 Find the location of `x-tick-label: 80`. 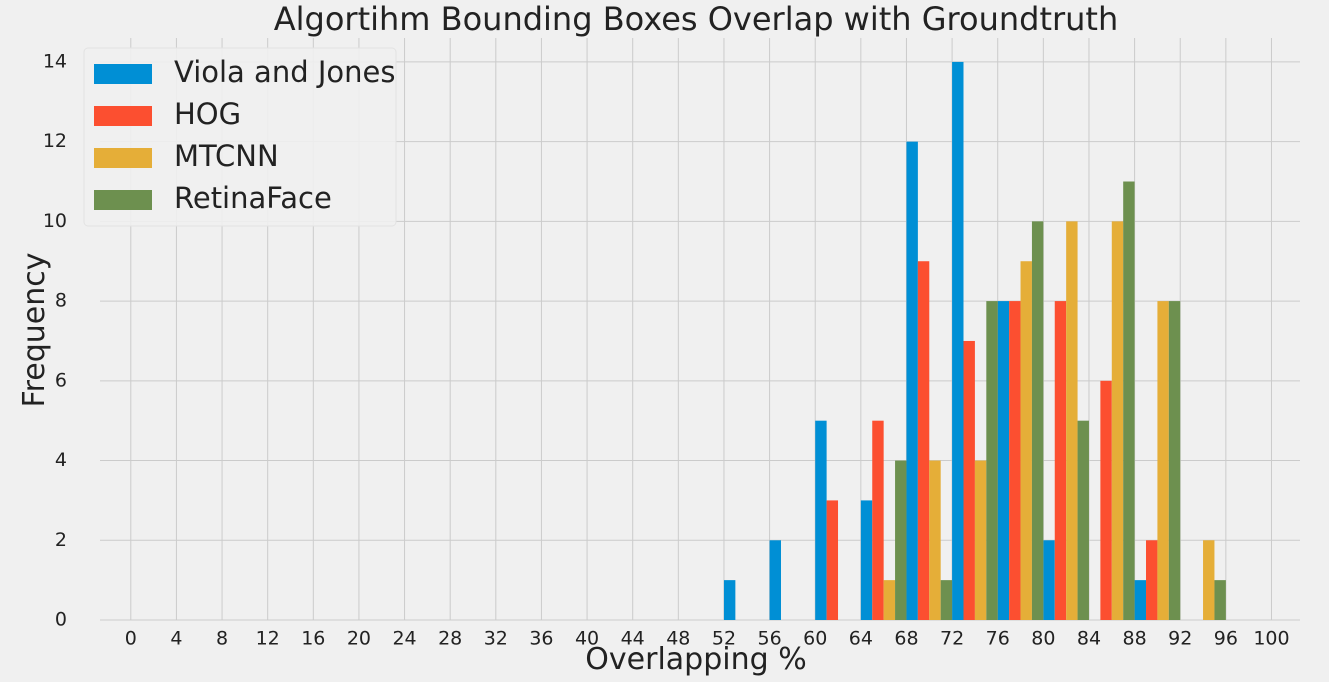

x-tick-label: 80 is located at coordinates (1043, 639).